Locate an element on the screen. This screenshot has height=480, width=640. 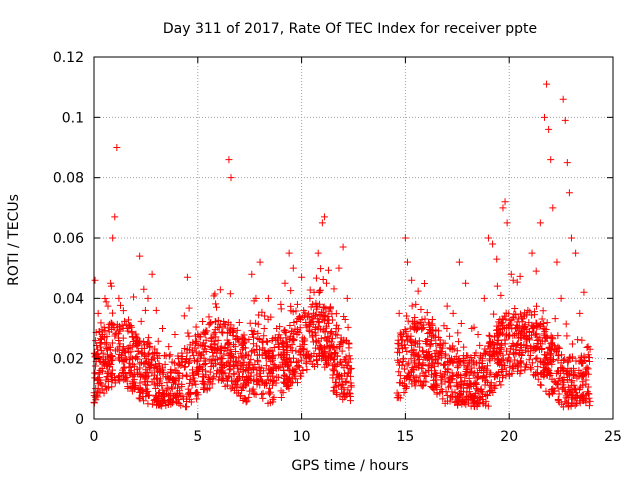
x-tick-label: 15 is located at coordinates (405, 437).